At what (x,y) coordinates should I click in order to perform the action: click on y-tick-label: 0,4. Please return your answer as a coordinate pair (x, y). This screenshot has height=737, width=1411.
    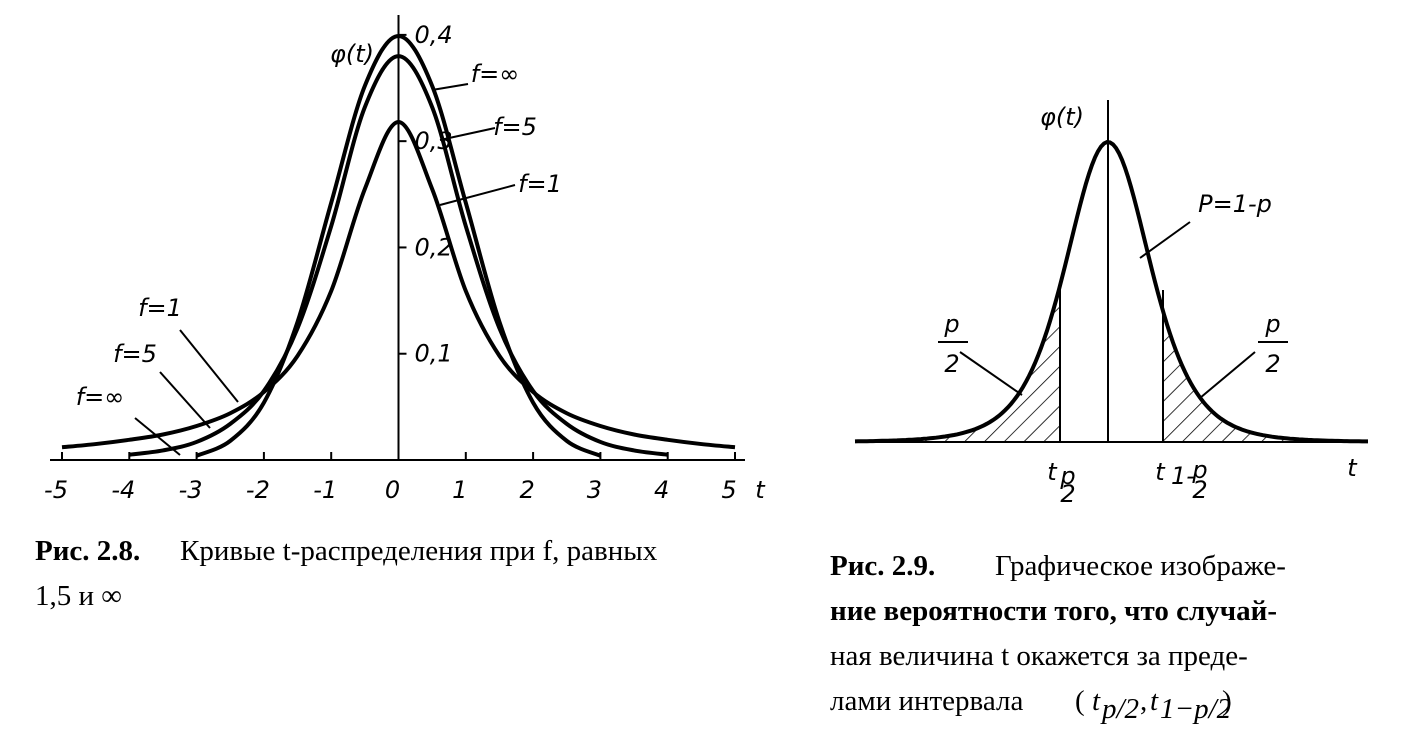
    Looking at the image, I should click on (434, 35).